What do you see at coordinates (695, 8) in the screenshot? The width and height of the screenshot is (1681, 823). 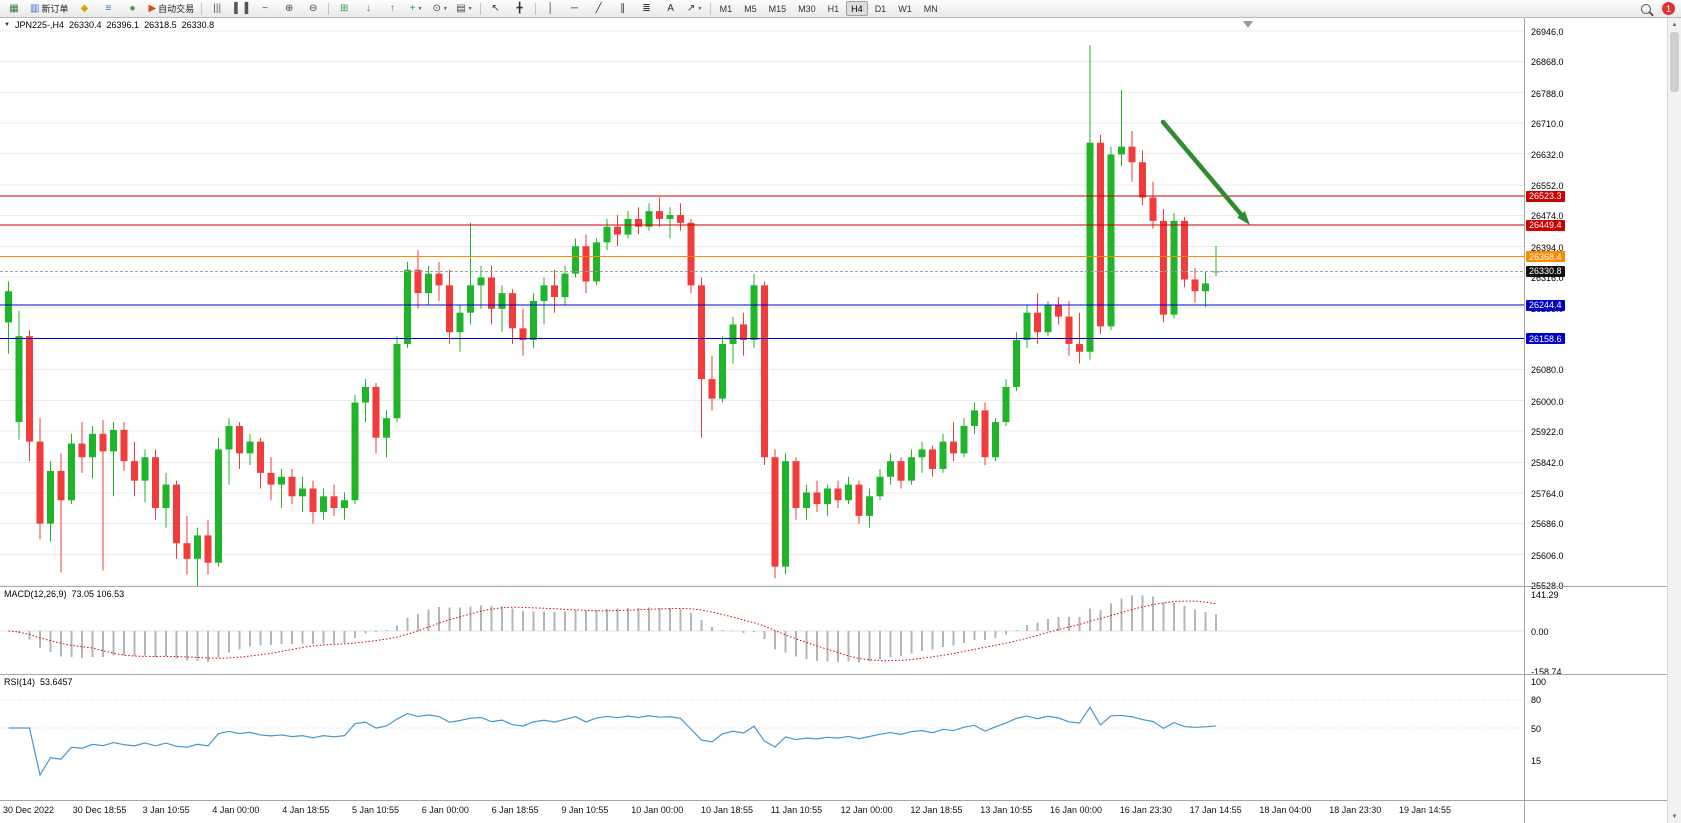 I see `arrows-icon: ↗ ▼` at bounding box center [695, 8].